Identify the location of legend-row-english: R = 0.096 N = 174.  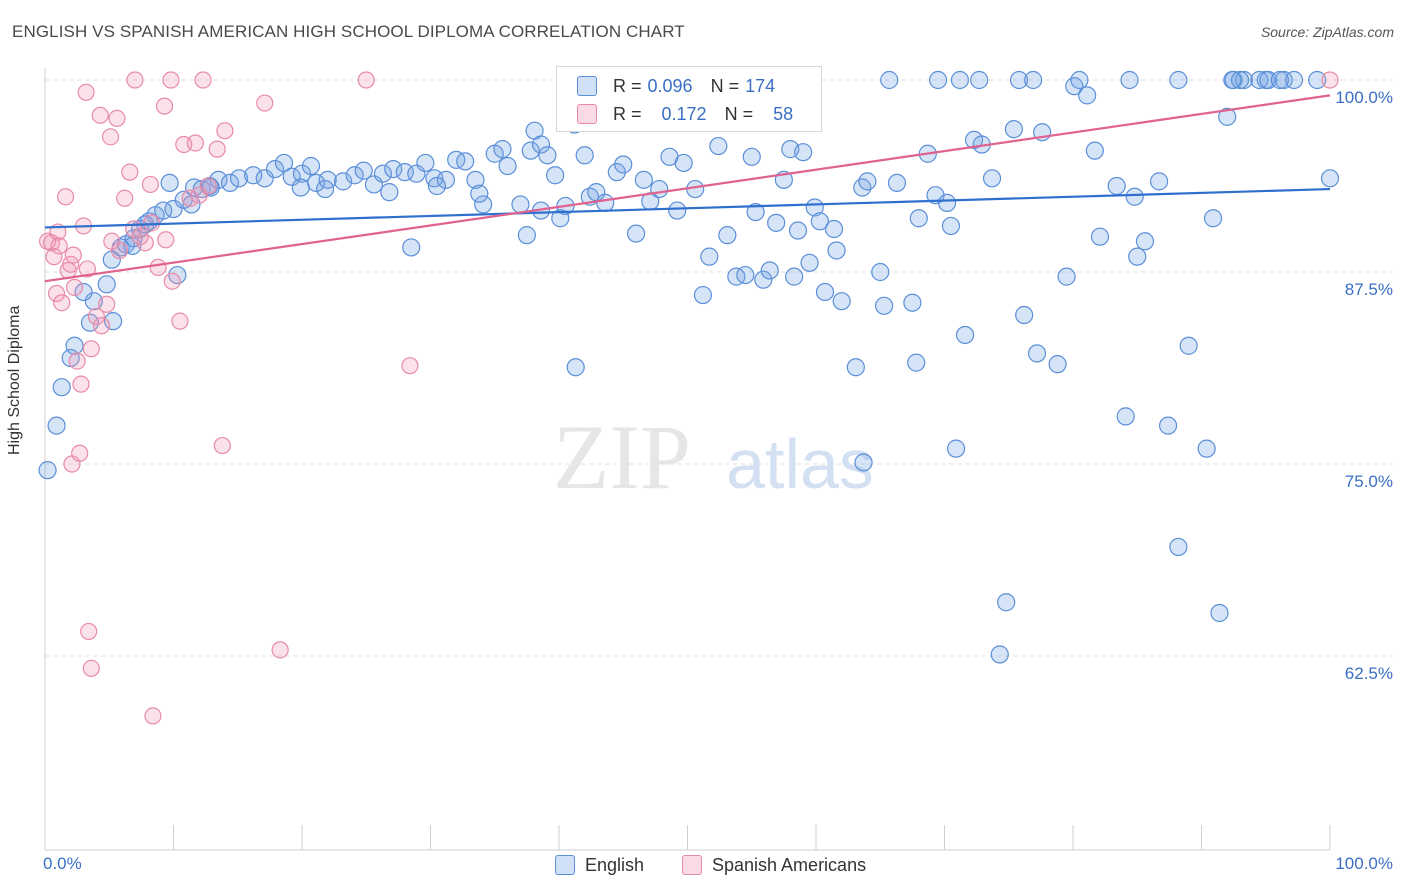
(685, 86).